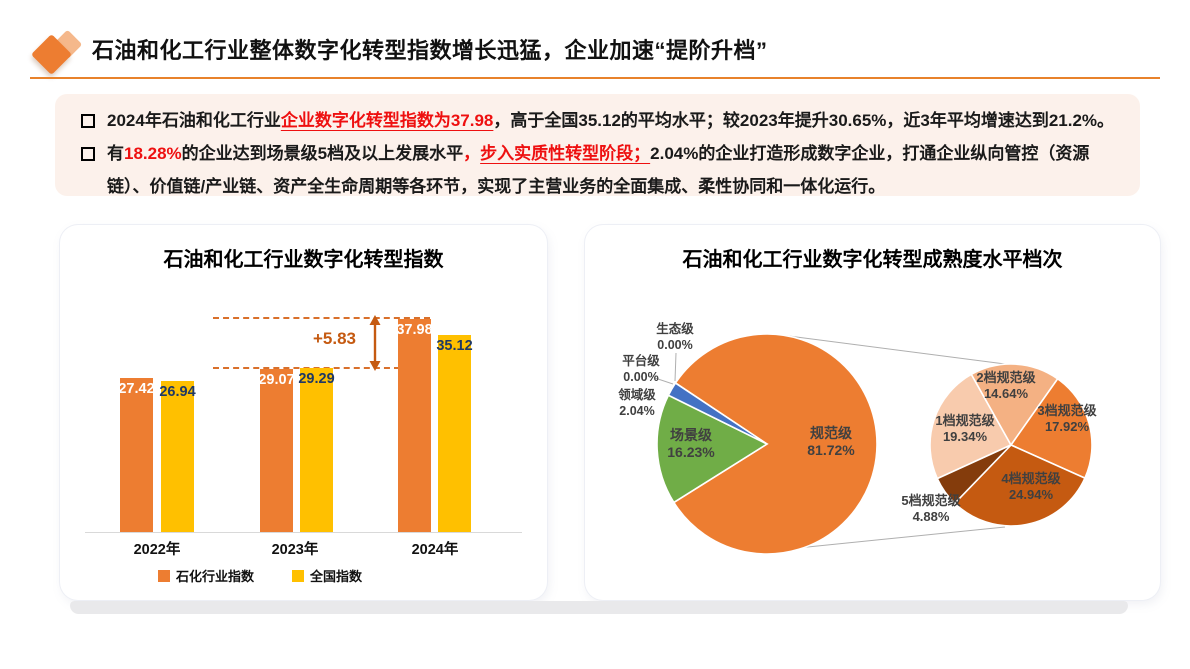  I want to click on title-divider, so click(595, 78).